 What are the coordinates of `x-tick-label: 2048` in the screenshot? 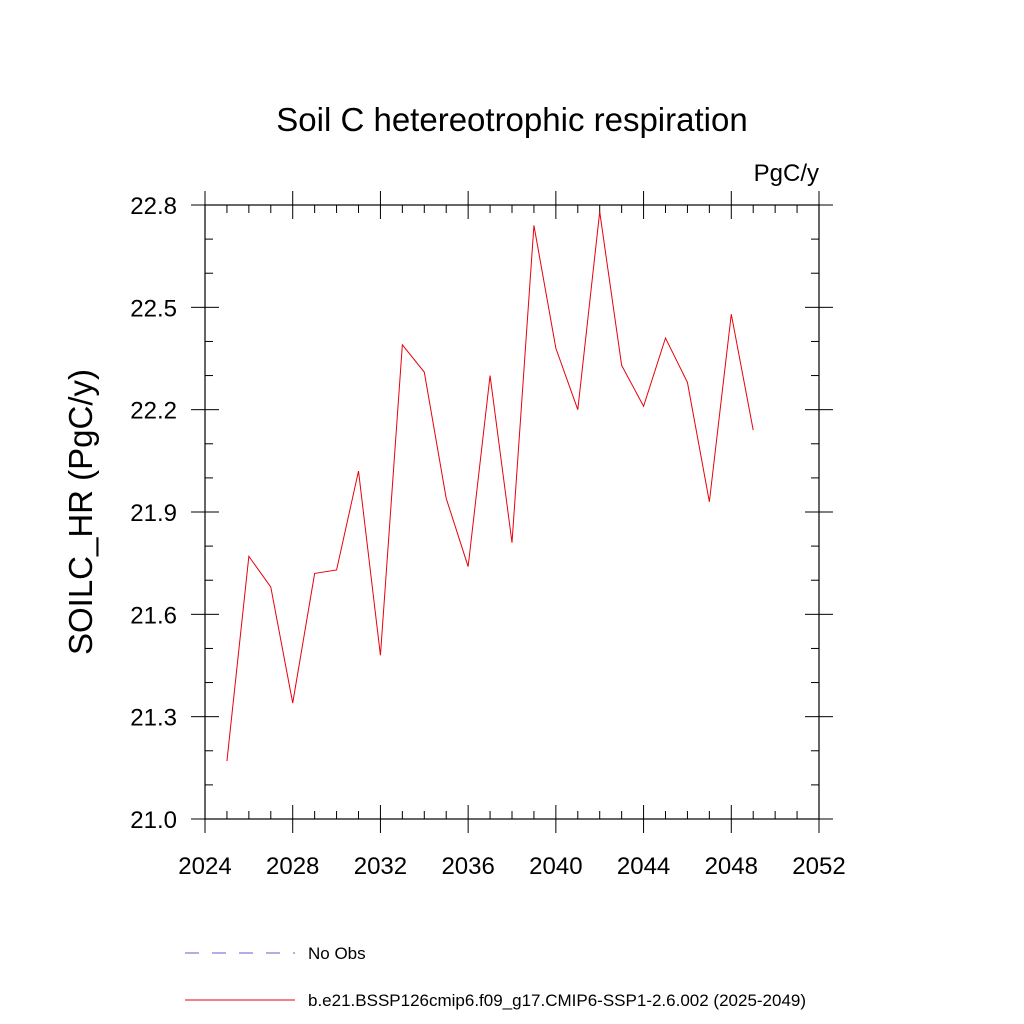 It's located at (731, 866).